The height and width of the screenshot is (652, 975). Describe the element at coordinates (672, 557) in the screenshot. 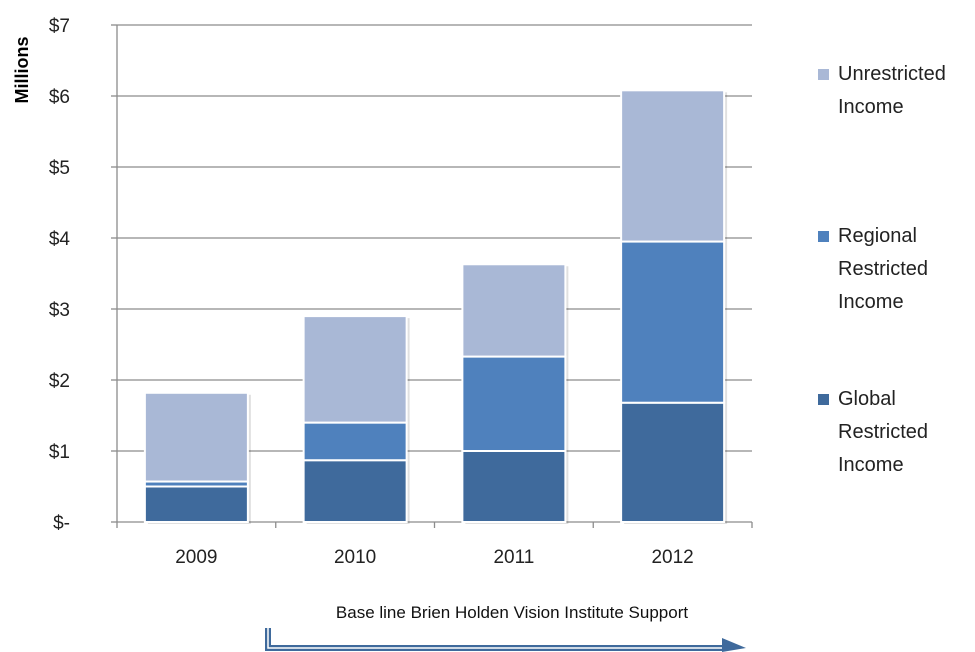

I see `x-tick-label: 2012` at that location.